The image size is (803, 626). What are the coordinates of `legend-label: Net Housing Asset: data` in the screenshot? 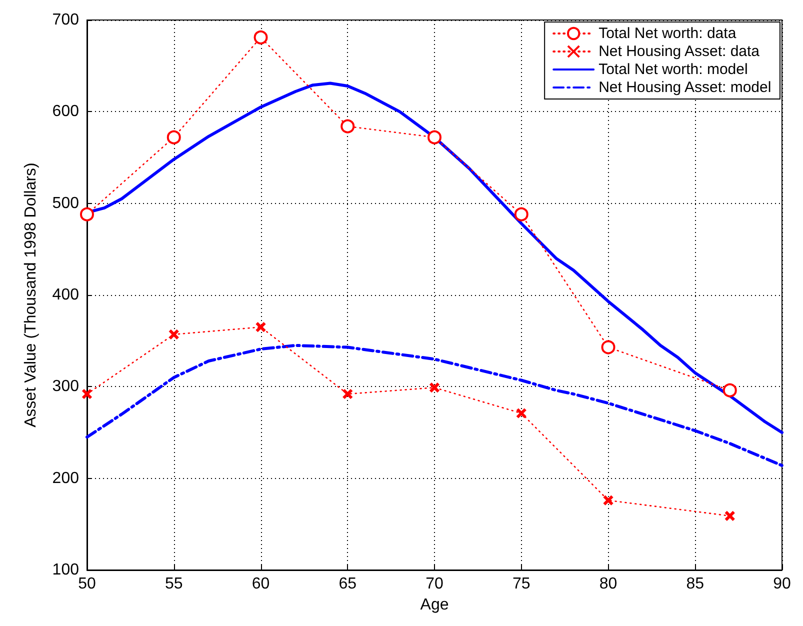 It's located at (679, 51).